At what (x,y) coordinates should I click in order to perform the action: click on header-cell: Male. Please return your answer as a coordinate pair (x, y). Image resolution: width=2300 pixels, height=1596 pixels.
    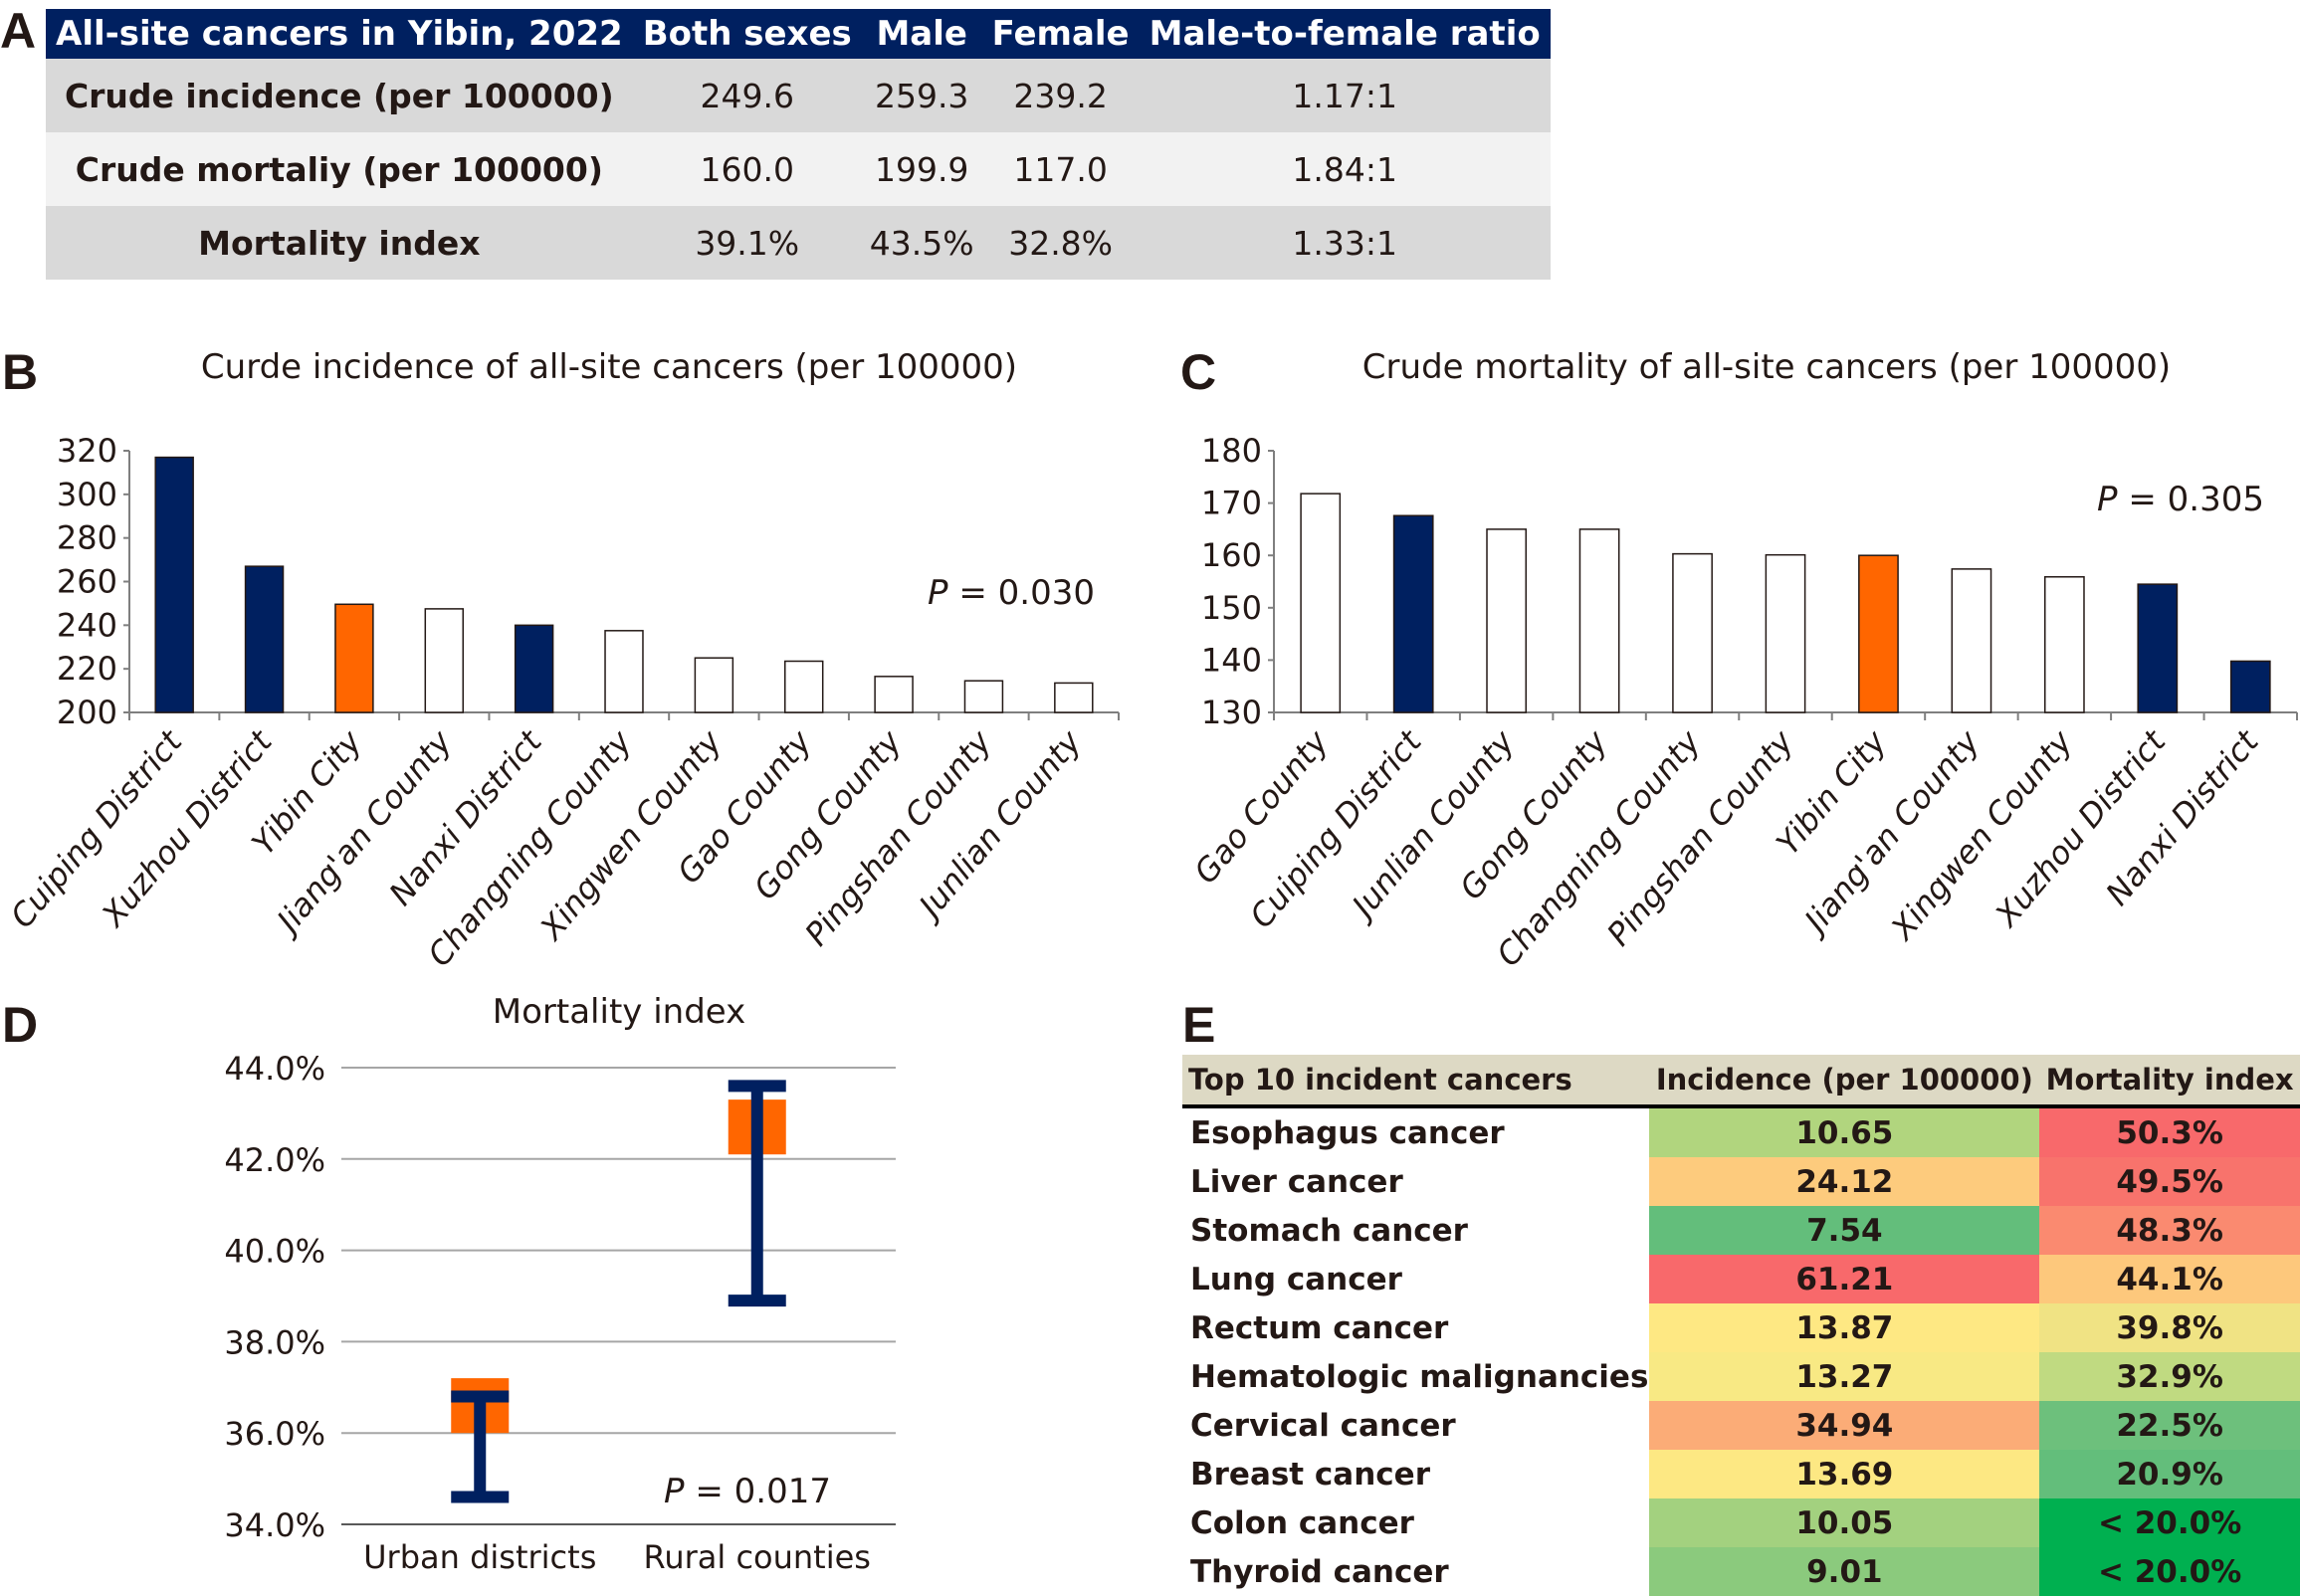
    Looking at the image, I should click on (921, 34).